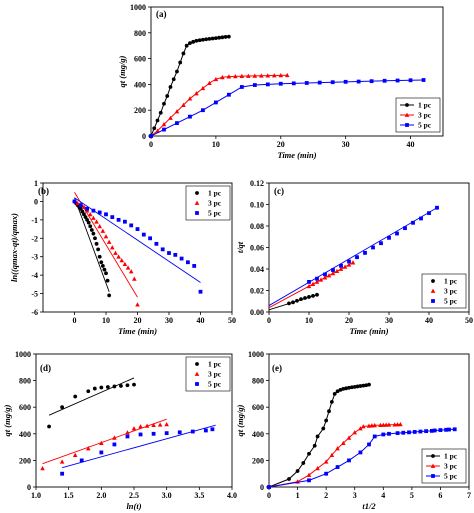  I want to click on panel-e-legend-marker, so click(433, 465).